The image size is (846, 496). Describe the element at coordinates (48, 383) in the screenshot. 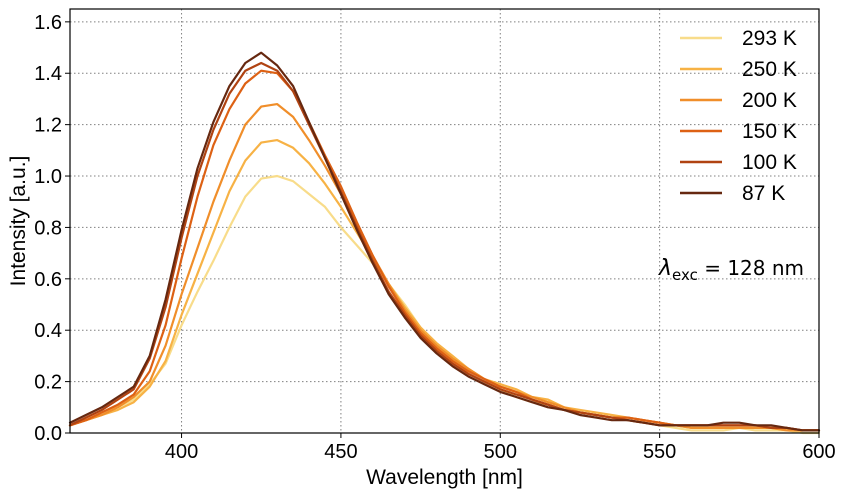

I see `y-tick-label: 0.2` at that location.